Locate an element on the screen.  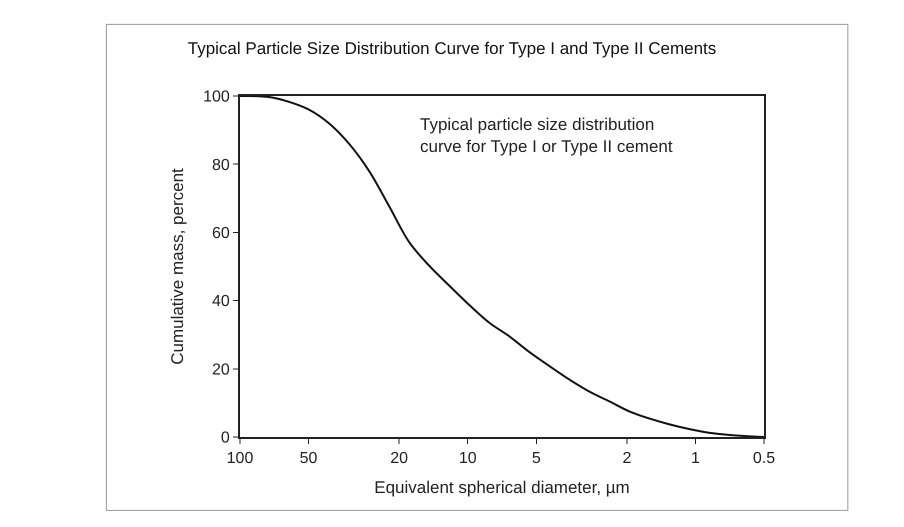
y-axis-title: Cumulative mass, percent is located at coordinates (178, 266).